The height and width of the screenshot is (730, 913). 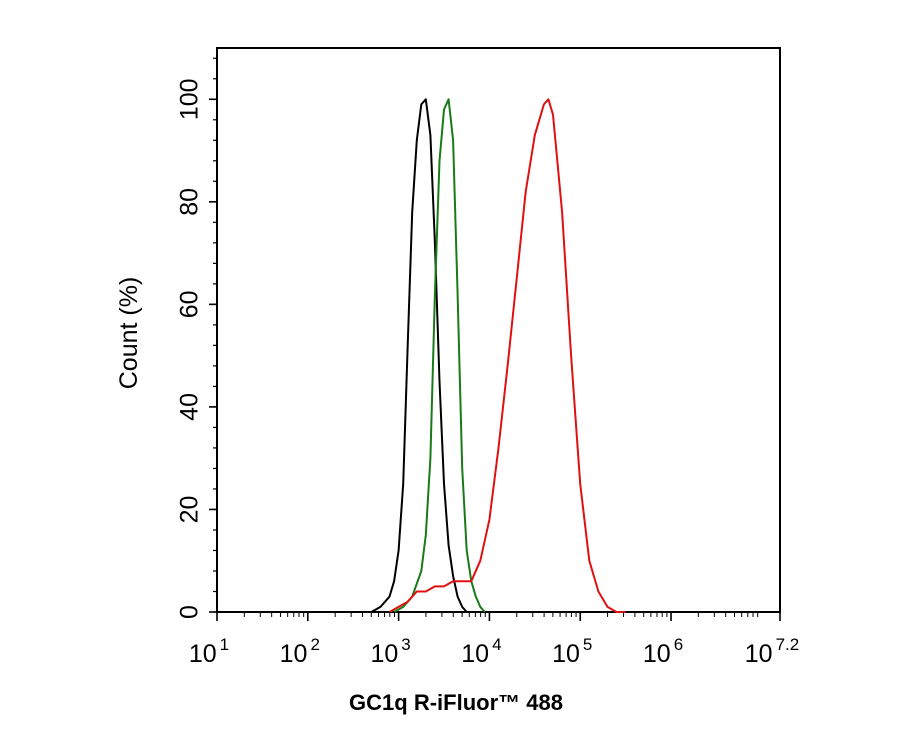 What do you see at coordinates (772, 651) in the screenshot?
I see `x-tick-label: 10 7.2` at bounding box center [772, 651].